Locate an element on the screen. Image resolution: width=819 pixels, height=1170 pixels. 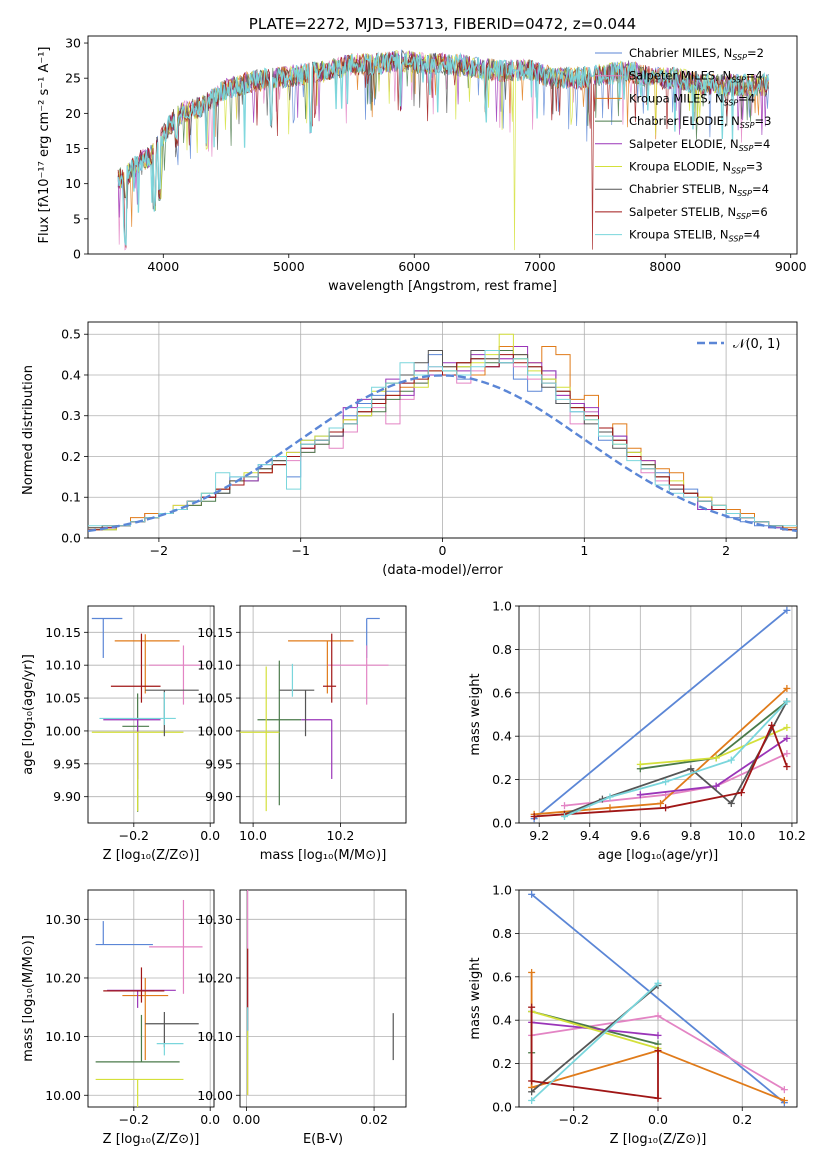
y-tick-label: 0.3 is located at coordinates (71, 415).